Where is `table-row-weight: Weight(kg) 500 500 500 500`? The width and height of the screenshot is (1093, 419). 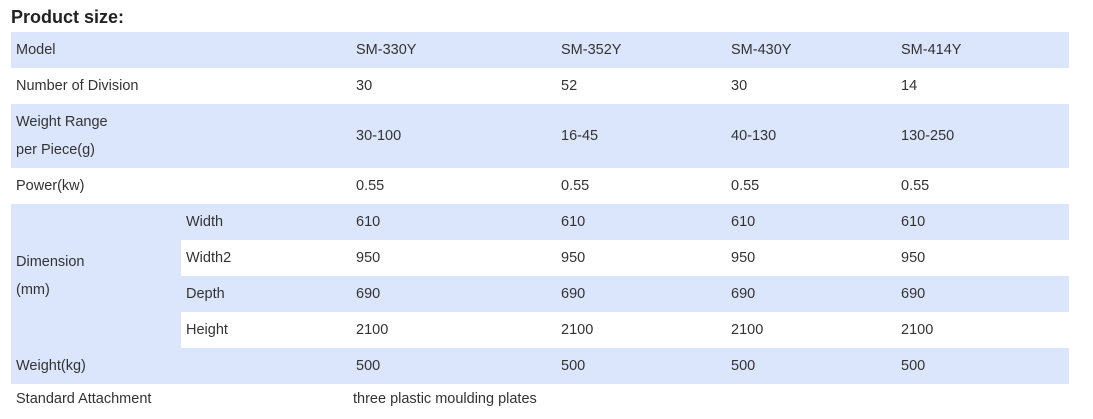
table-row-weight: Weight(kg) 500 500 500 500 is located at coordinates (540, 366).